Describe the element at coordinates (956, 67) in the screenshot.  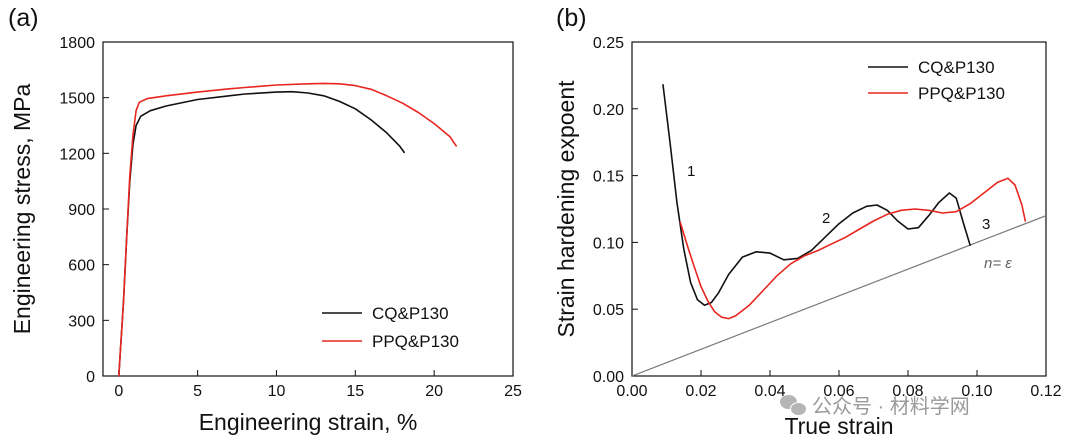
I see `legend-b-cq-label: CQ&P130` at that location.